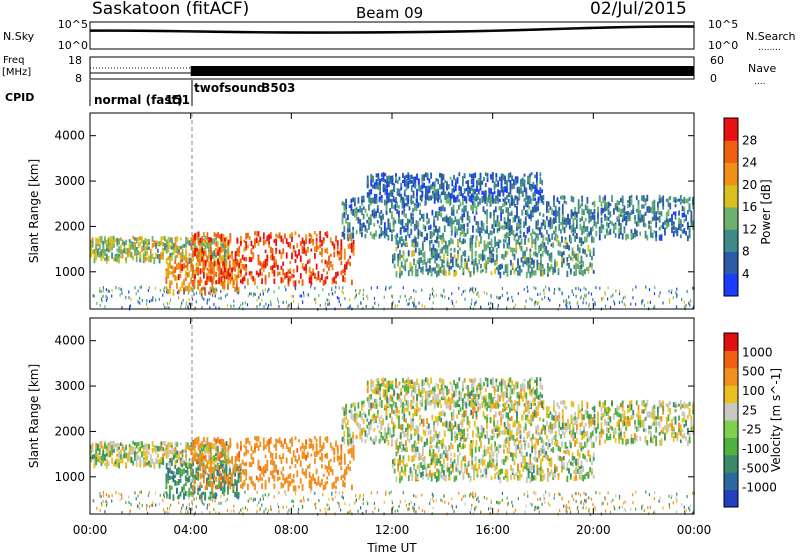 This screenshot has width=800, height=554. I want to click on power-y-title: Slant Range [km], so click(34, 211).